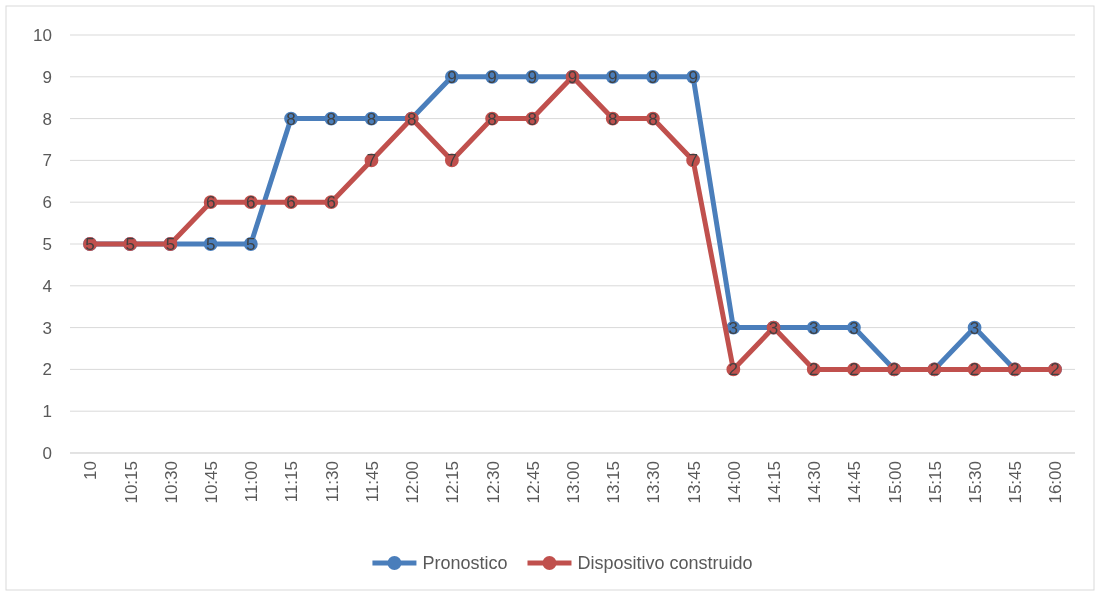  Describe the element at coordinates (1056, 482) in the screenshot. I see `x-tick-label: 16:00` at that location.